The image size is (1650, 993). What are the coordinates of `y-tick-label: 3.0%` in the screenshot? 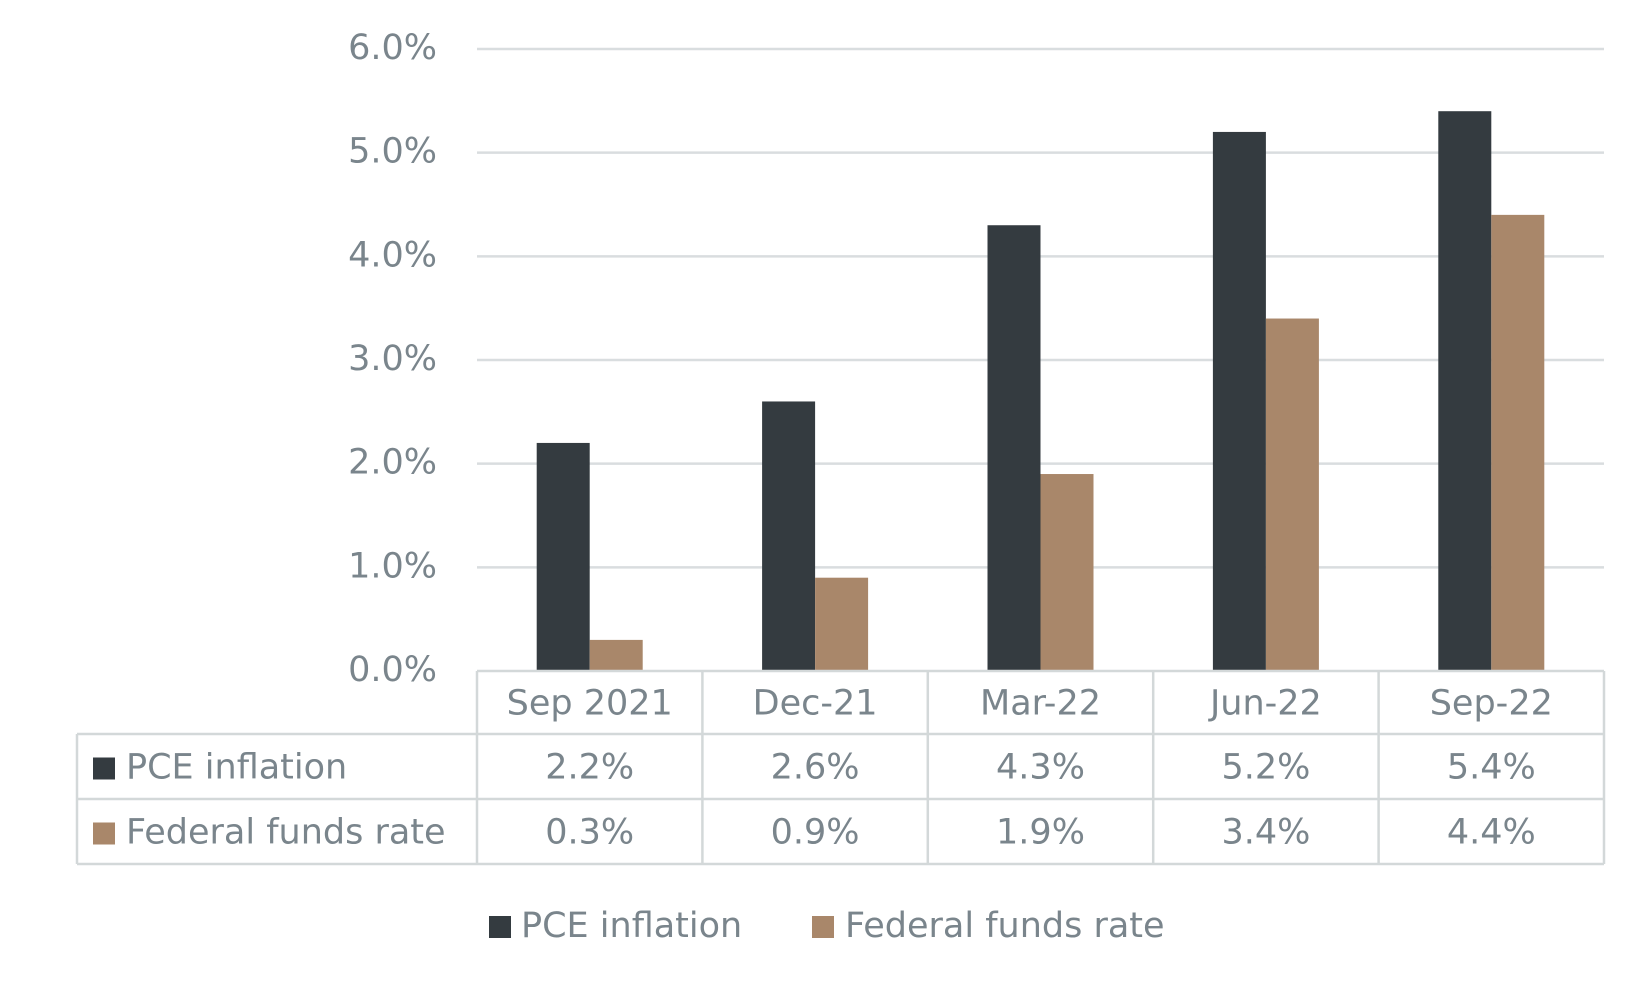 It's located at (392, 359).